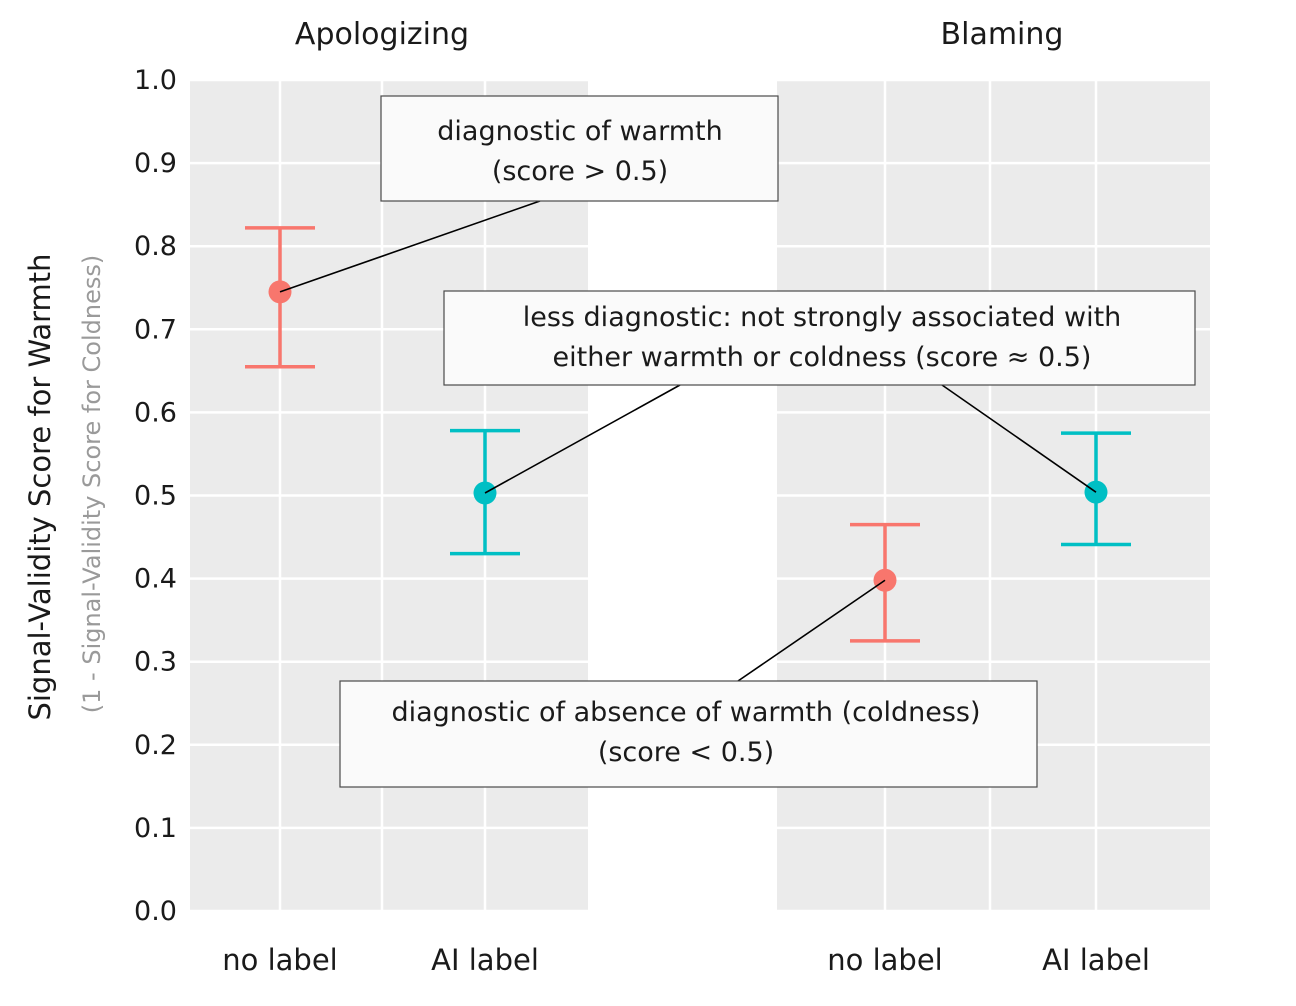 The image size is (1296, 1006). What do you see at coordinates (155, 828) in the screenshot?
I see `y-tick-label: 0.1` at bounding box center [155, 828].